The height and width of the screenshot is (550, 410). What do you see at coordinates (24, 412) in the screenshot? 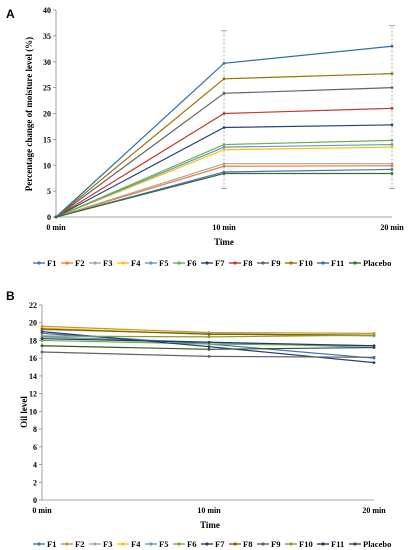
I see `oil-y-axis-title: Oil level` at bounding box center [24, 412].